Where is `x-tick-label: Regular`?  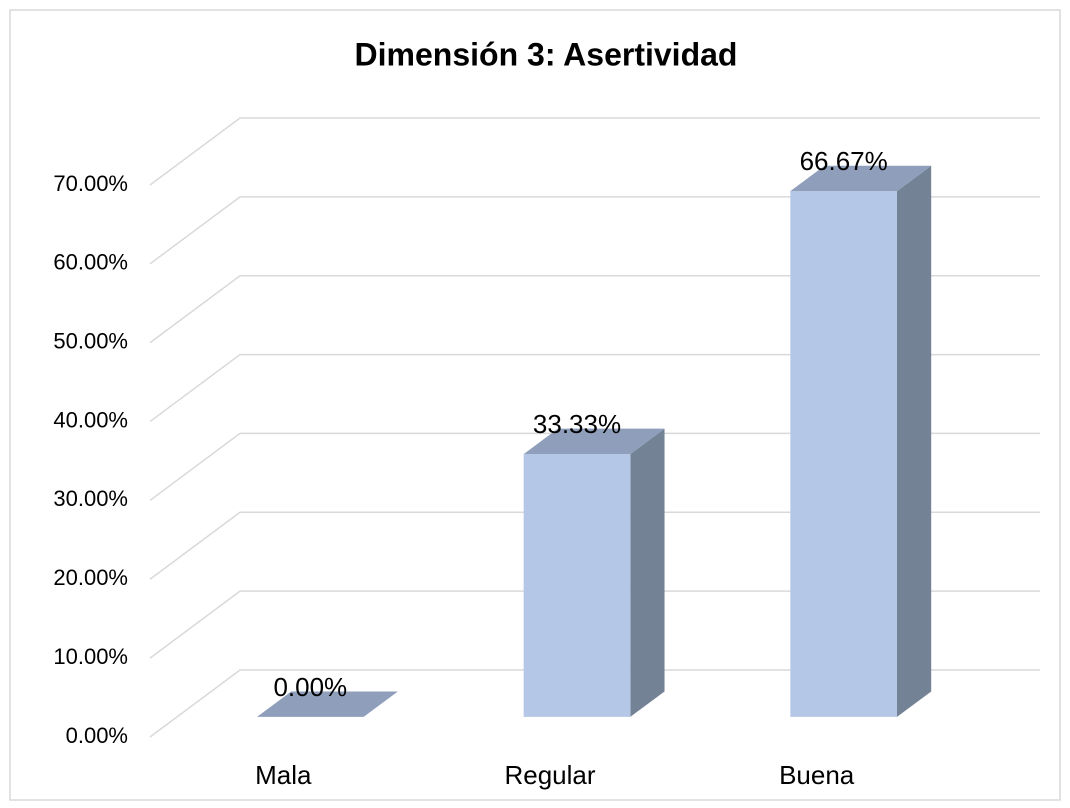
x-tick-label: Regular is located at coordinates (549, 775).